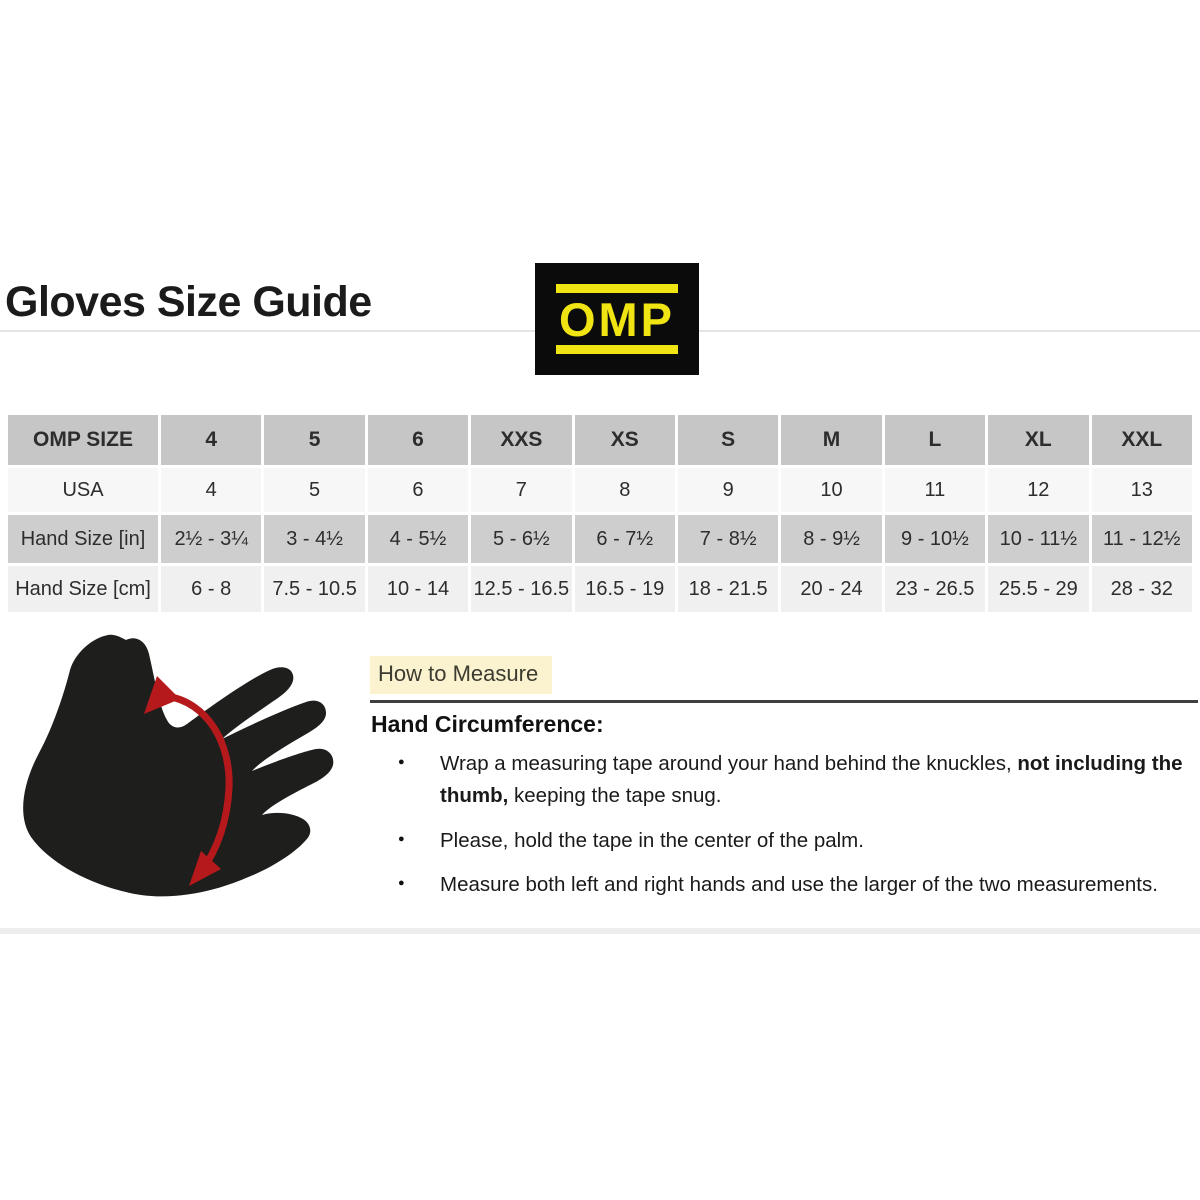 The image size is (1200, 1200). Describe the element at coordinates (314, 589) in the screenshot. I see `table-cell: 7.5 - 10.5` at that location.